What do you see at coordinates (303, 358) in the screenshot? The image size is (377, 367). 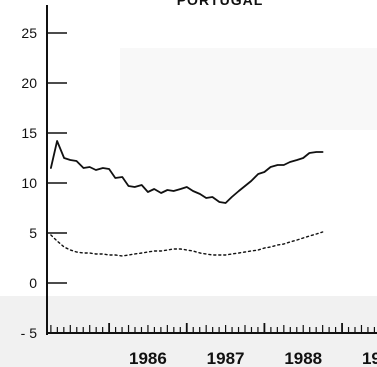 I see `x-tick-label: 1988` at bounding box center [303, 358].